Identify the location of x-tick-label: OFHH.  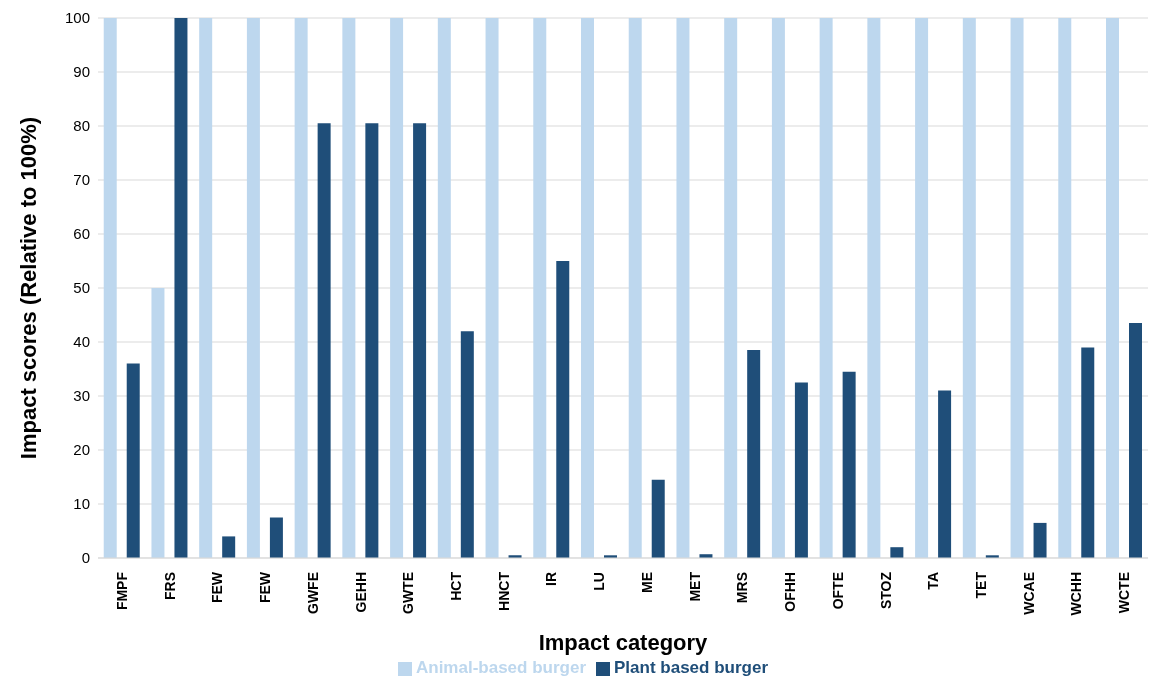
(790, 592).